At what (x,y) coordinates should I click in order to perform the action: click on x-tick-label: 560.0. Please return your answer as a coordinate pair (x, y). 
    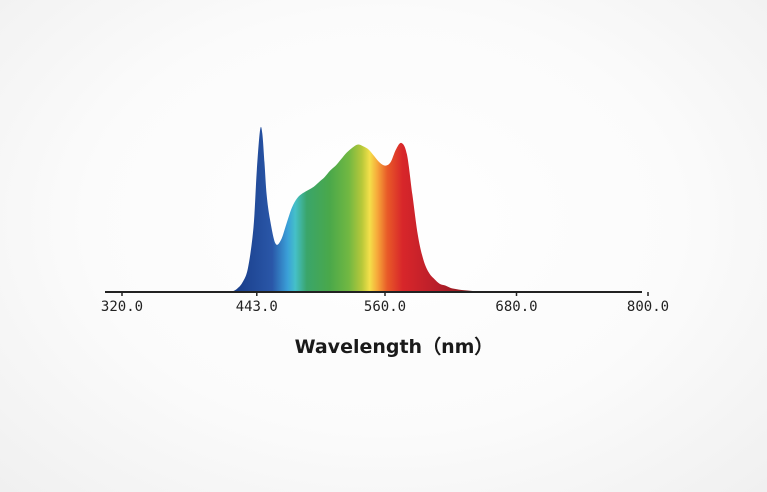
    Looking at the image, I should click on (385, 307).